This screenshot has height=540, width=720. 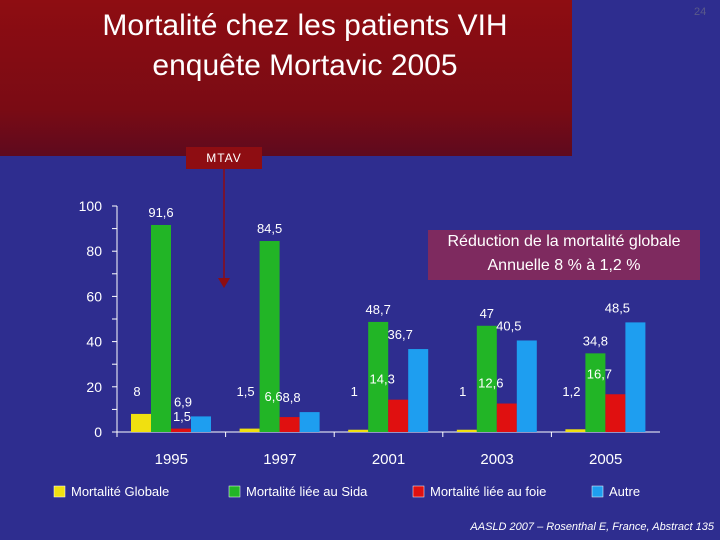 I want to click on value-label: 8,8, so click(x=292, y=397).